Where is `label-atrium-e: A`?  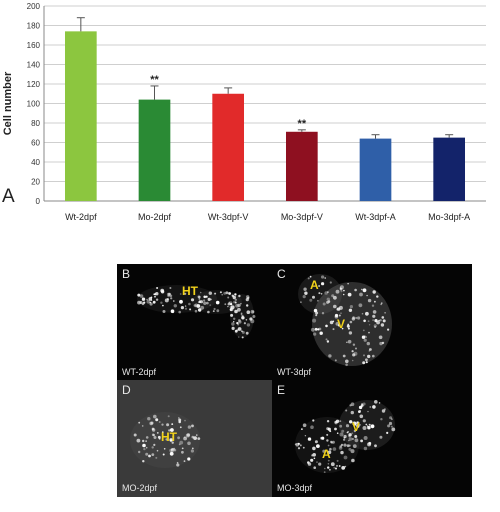 label-atrium-e: A is located at coordinates (326, 454).